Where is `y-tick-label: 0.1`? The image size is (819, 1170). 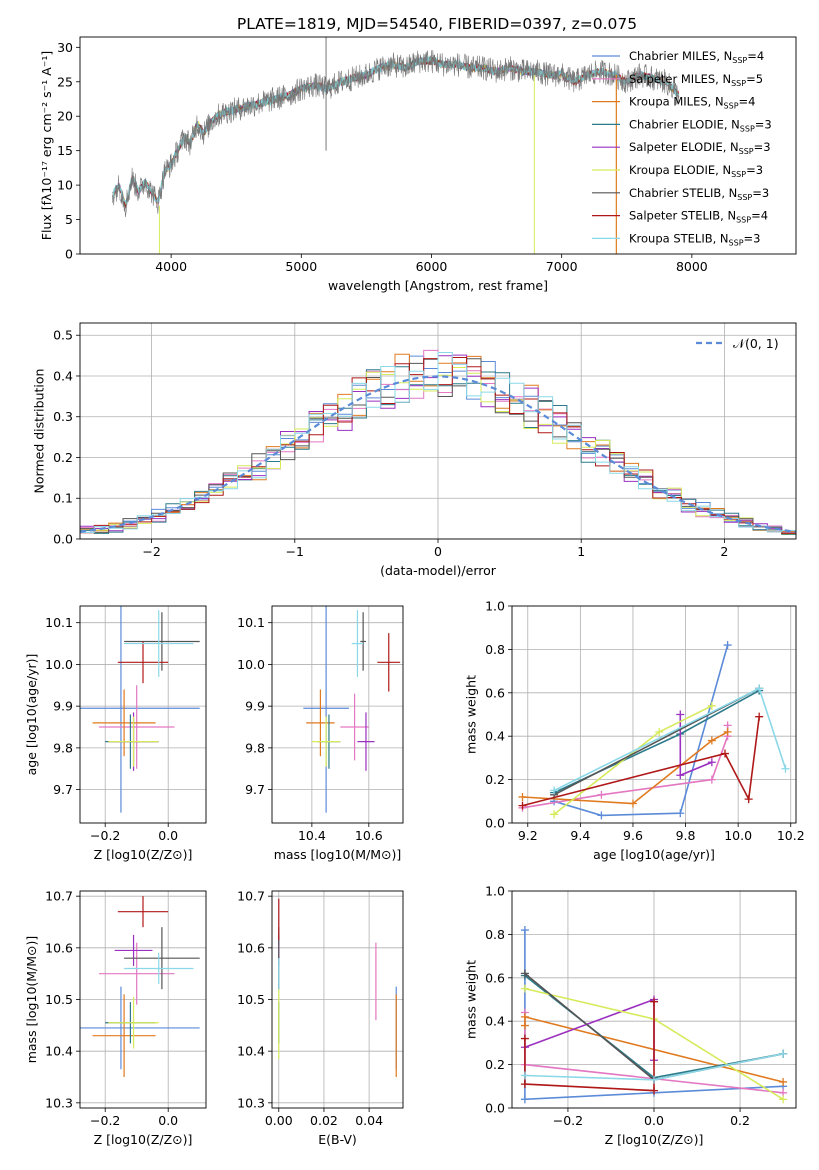 y-tick-label: 0.1 is located at coordinates (63, 498).